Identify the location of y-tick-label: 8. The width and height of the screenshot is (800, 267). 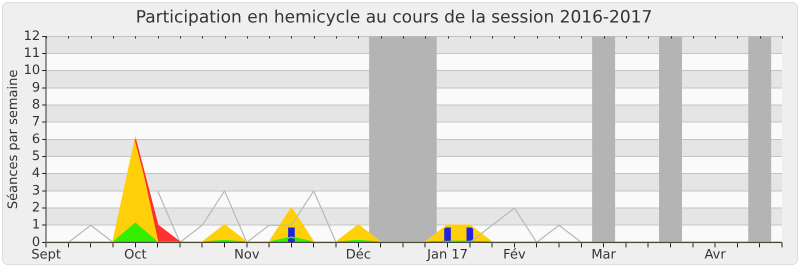
(36, 104).